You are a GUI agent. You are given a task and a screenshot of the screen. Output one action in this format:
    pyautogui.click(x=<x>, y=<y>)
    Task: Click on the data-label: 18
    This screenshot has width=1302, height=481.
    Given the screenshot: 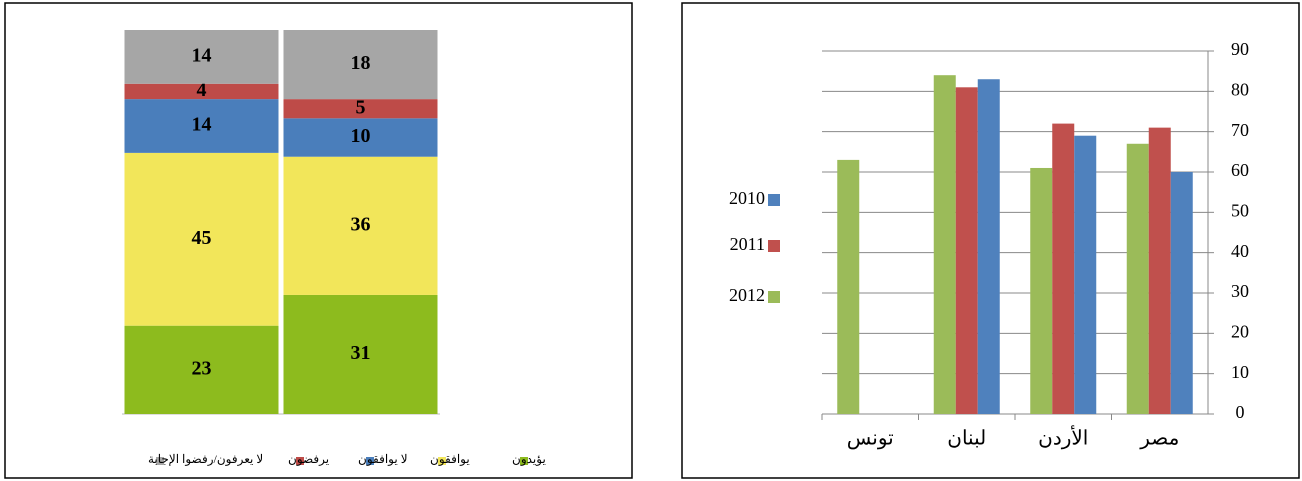 What is the action you would take?
    pyautogui.click(x=361, y=63)
    